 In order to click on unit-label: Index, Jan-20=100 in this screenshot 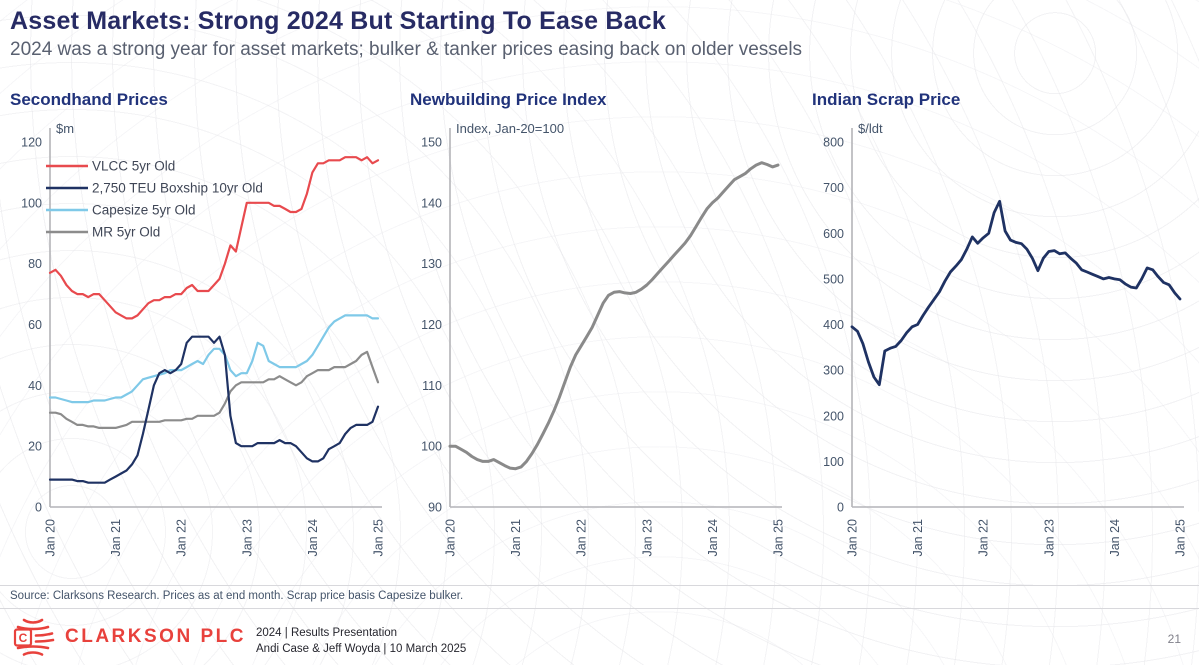, I will do `click(510, 128)`.